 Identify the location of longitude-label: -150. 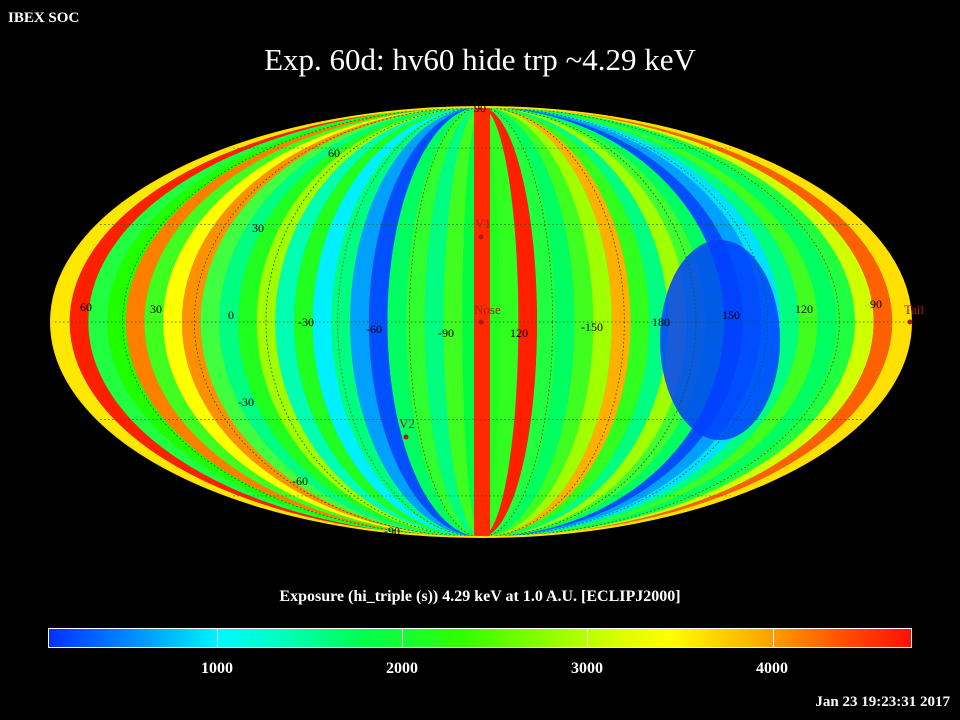
(592, 327).